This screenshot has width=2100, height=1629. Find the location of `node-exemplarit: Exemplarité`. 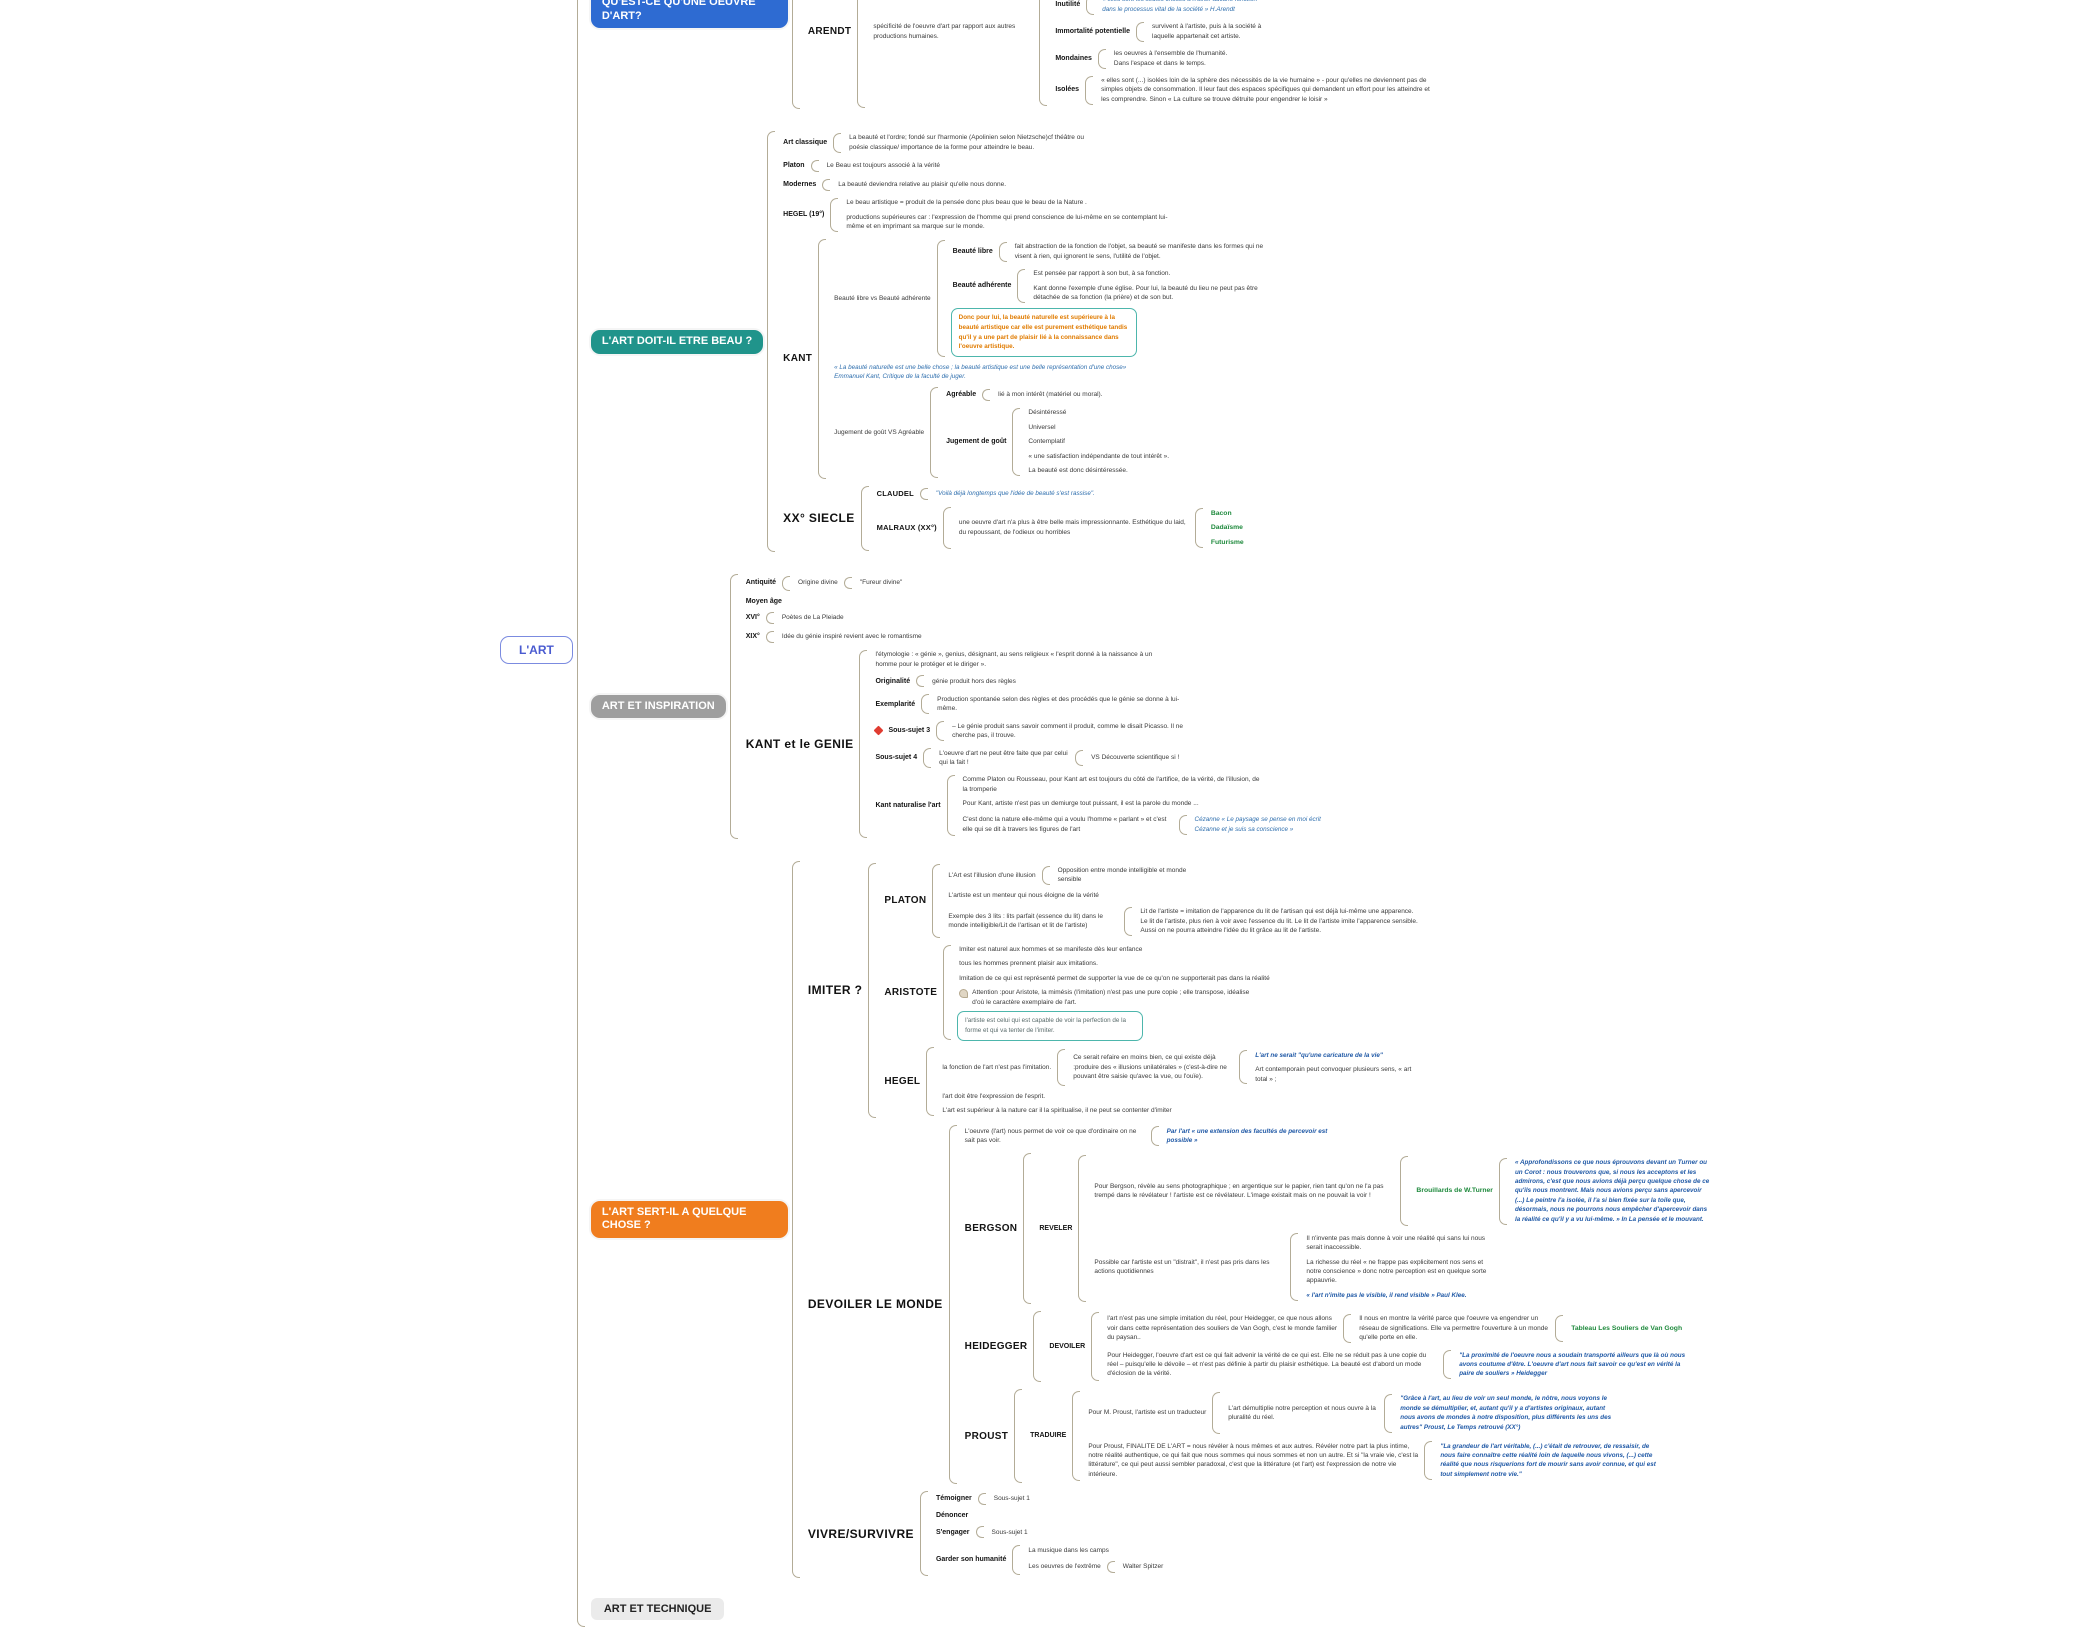

node-exemplarit: Exemplarité is located at coordinates (895, 704).